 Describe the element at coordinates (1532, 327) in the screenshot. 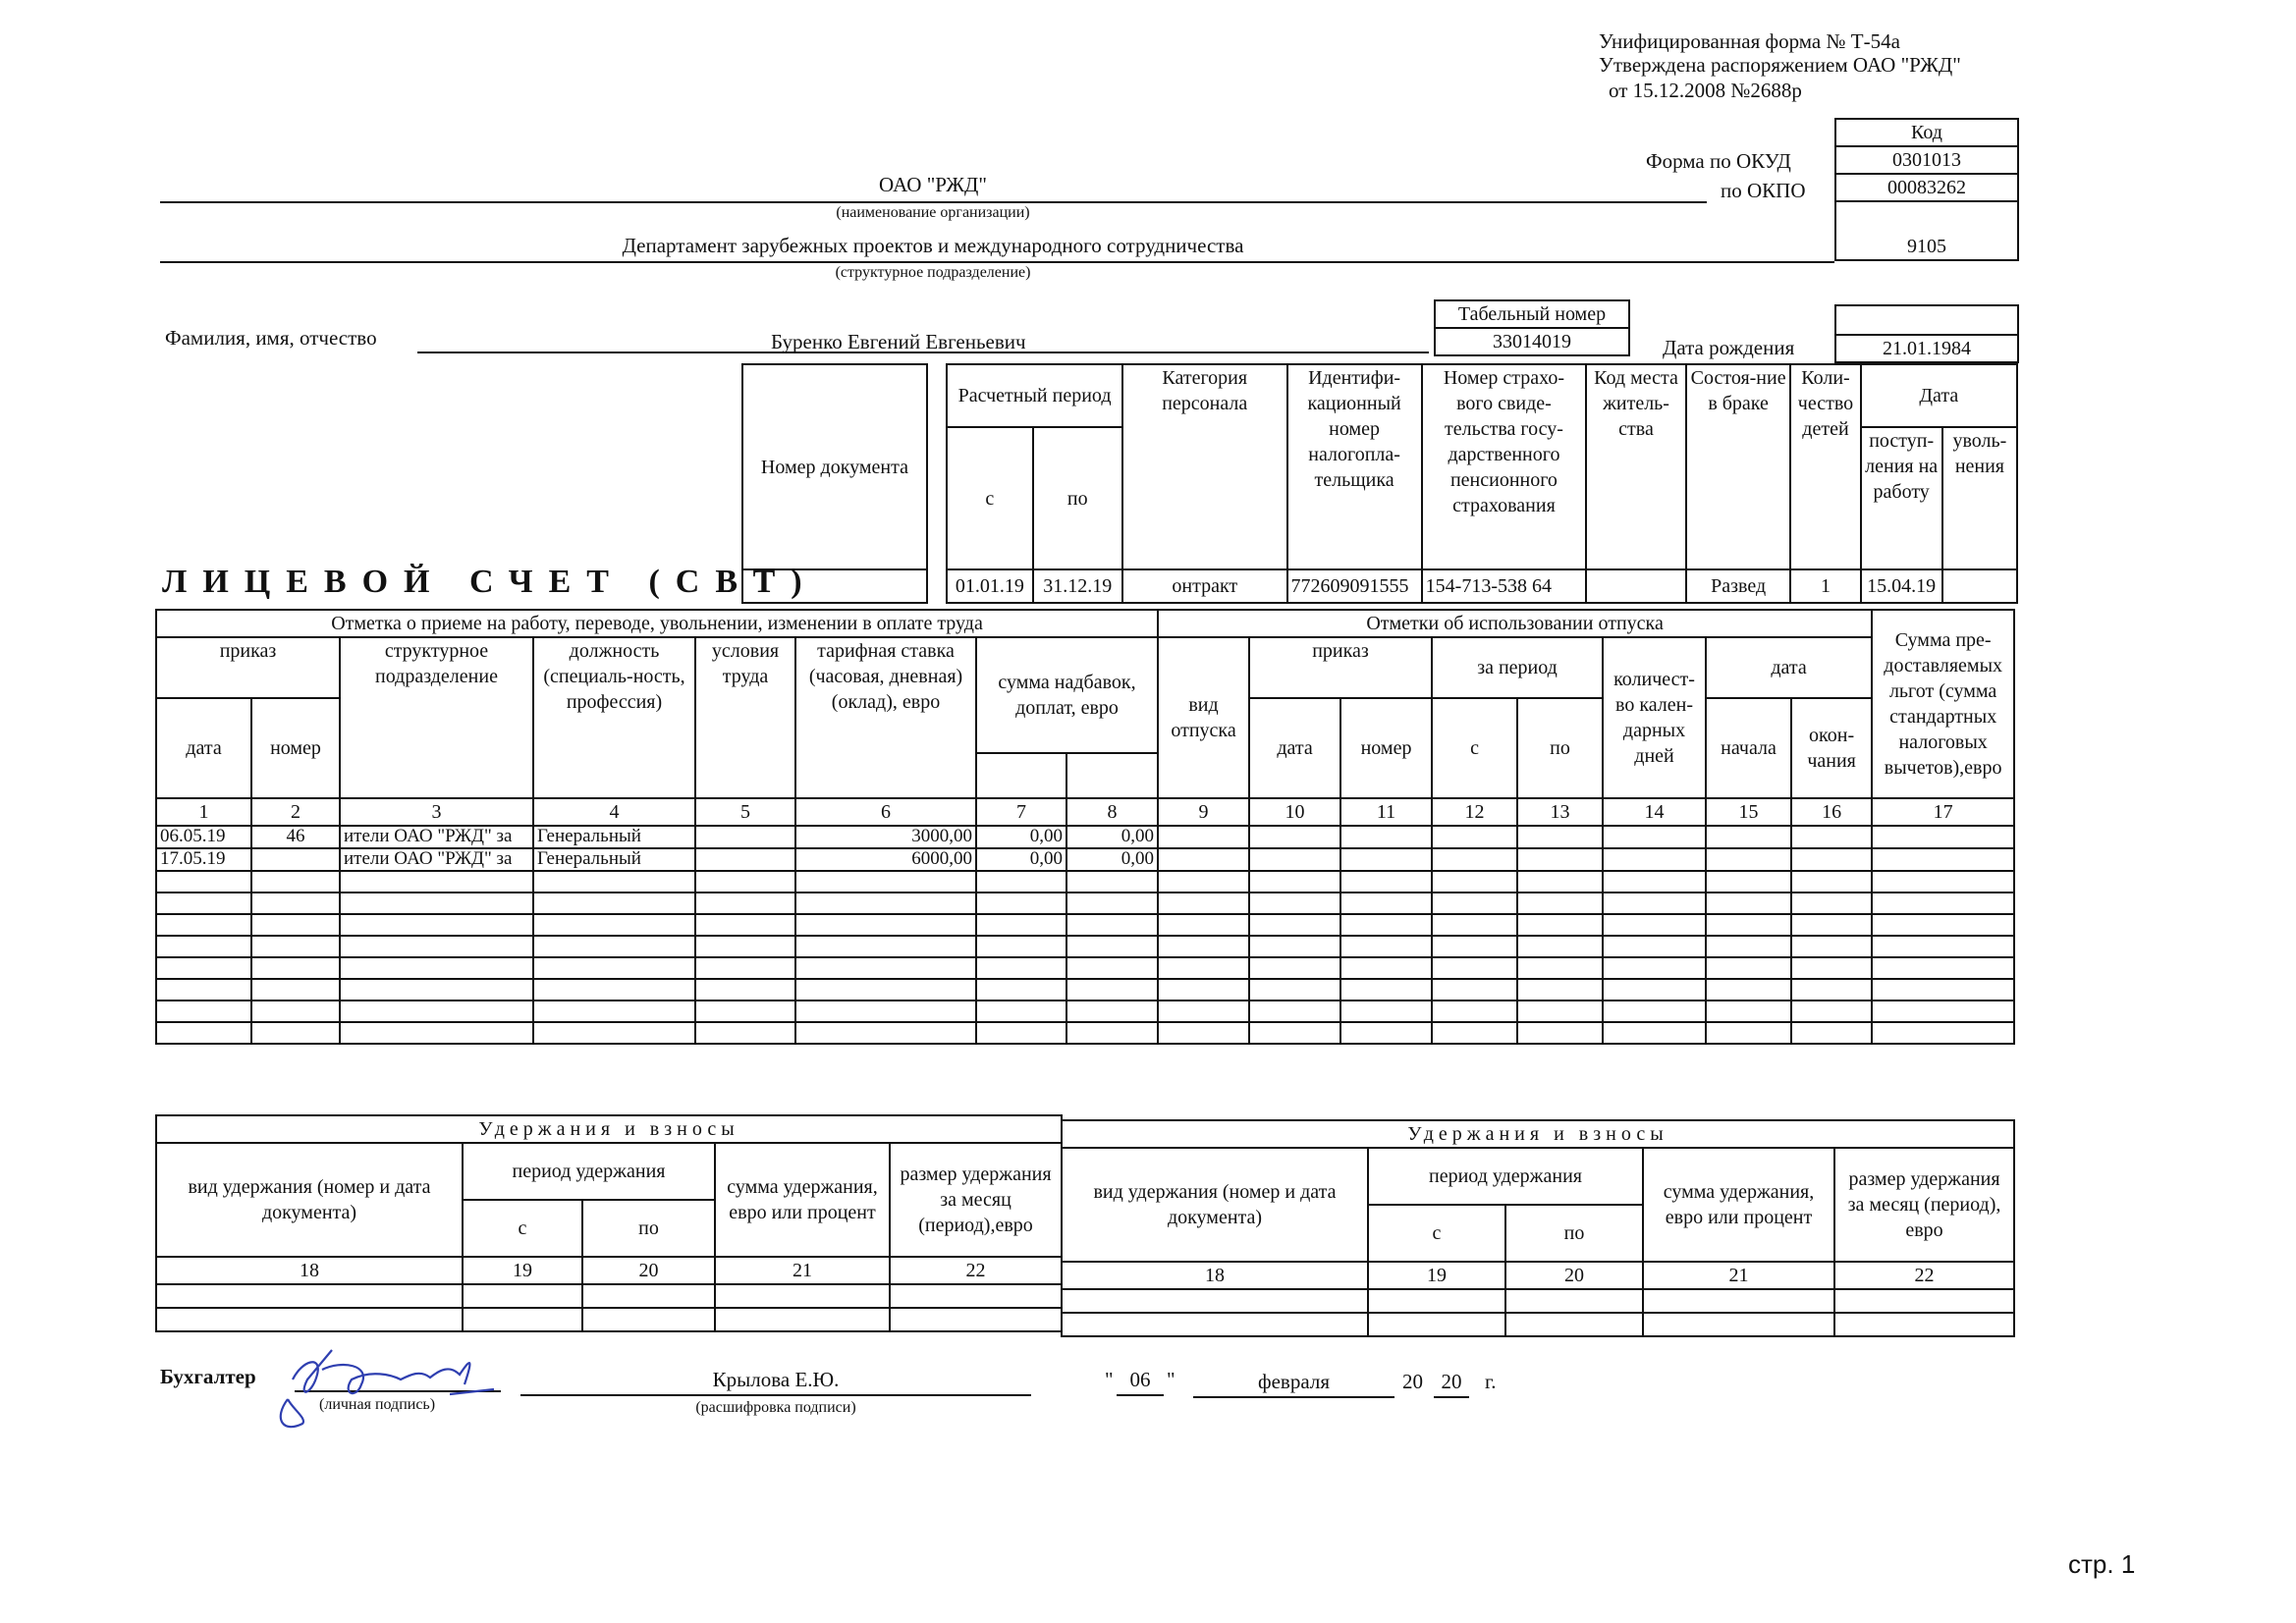

I see `tab-number-box: Табельный номер 33014019` at that location.